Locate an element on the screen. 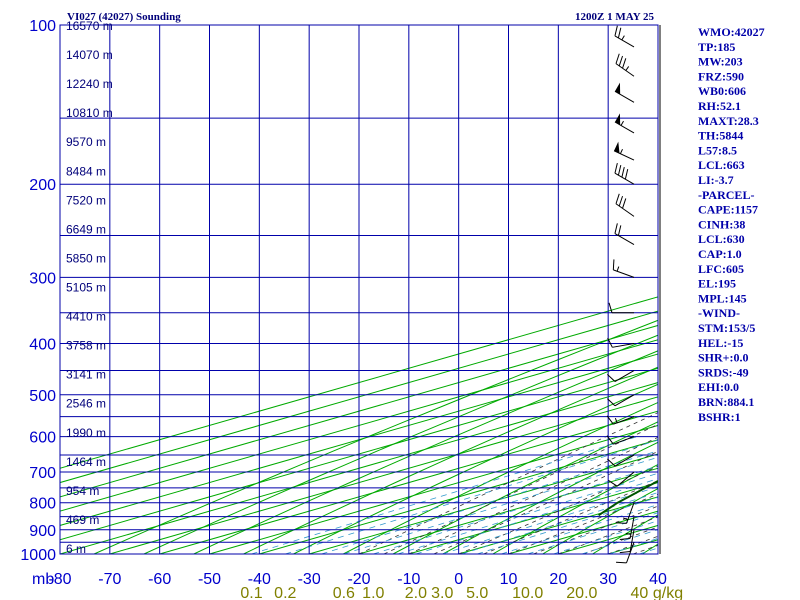 Image resolution: width=800 pixels, height=600 pixels. mixing-ratio-tick-label: 2.0 is located at coordinates (416, 592).